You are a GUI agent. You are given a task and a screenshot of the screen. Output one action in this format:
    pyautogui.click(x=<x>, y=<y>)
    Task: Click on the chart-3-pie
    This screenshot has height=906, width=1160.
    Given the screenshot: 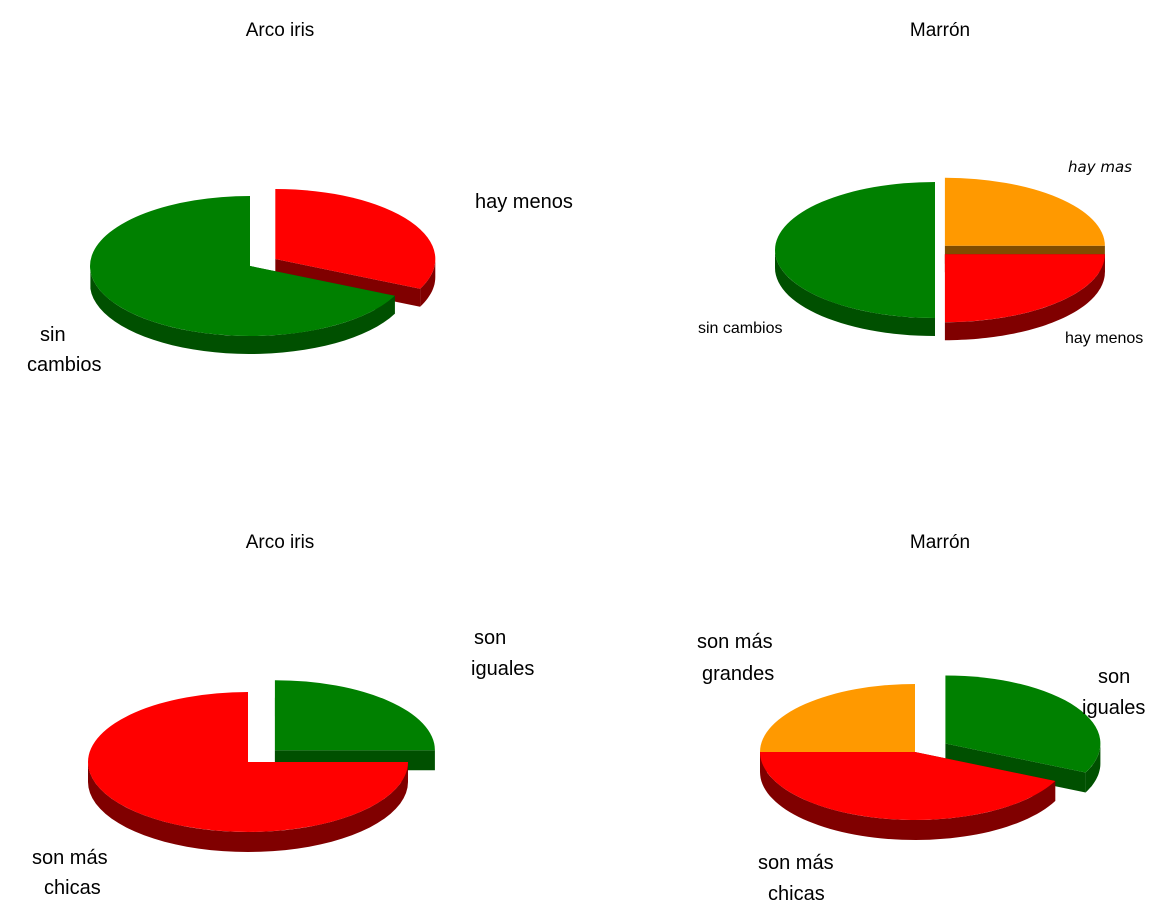 What is the action you would take?
    pyautogui.click(x=261, y=766)
    